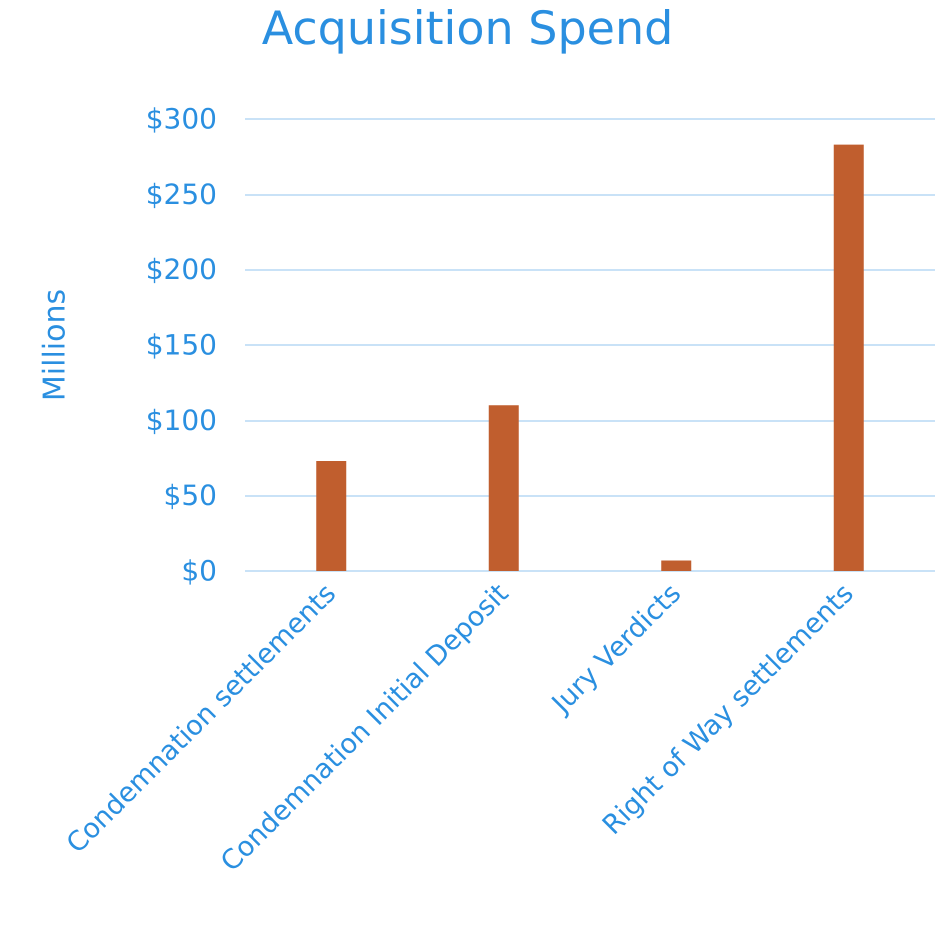 This screenshot has width=935, height=939. Describe the element at coordinates (181, 420) in the screenshot. I see `y-tick-label: $100` at that location.